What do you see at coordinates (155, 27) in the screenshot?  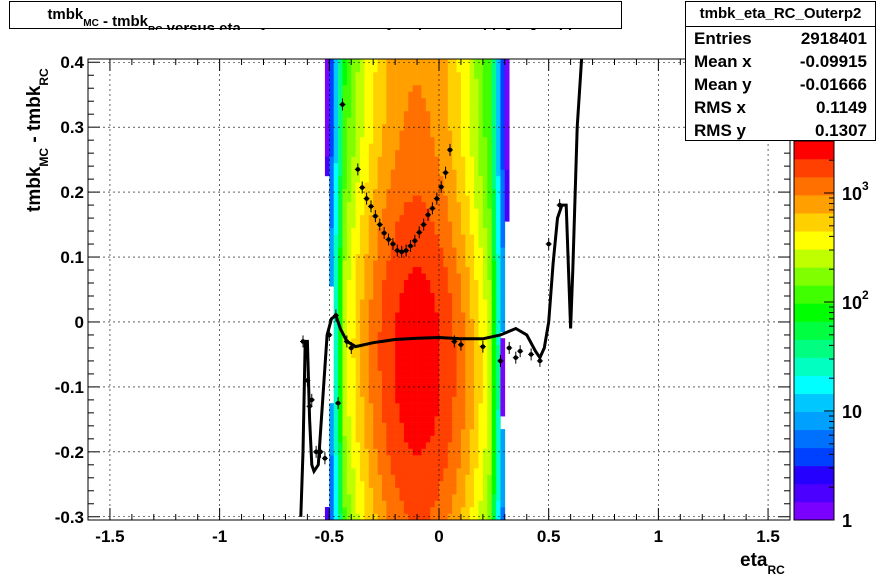 I see `chart-title-subscript: RC` at bounding box center [155, 27].